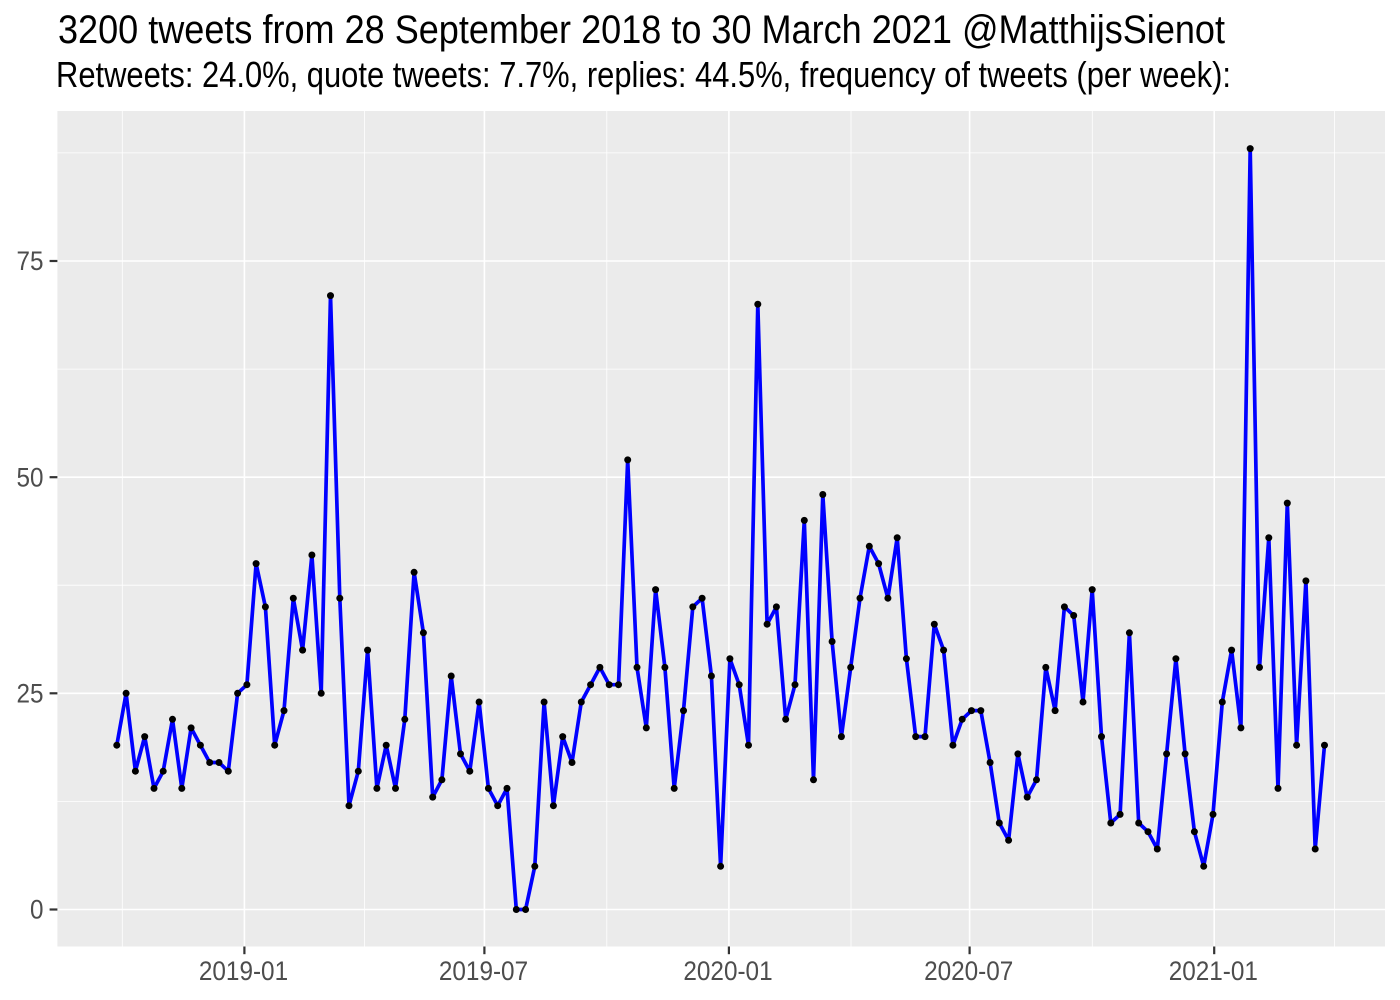 Image resolution: width=1400 pixels, height=1000 pixels. I want to click on svg-text: 75, so click(30, 261).